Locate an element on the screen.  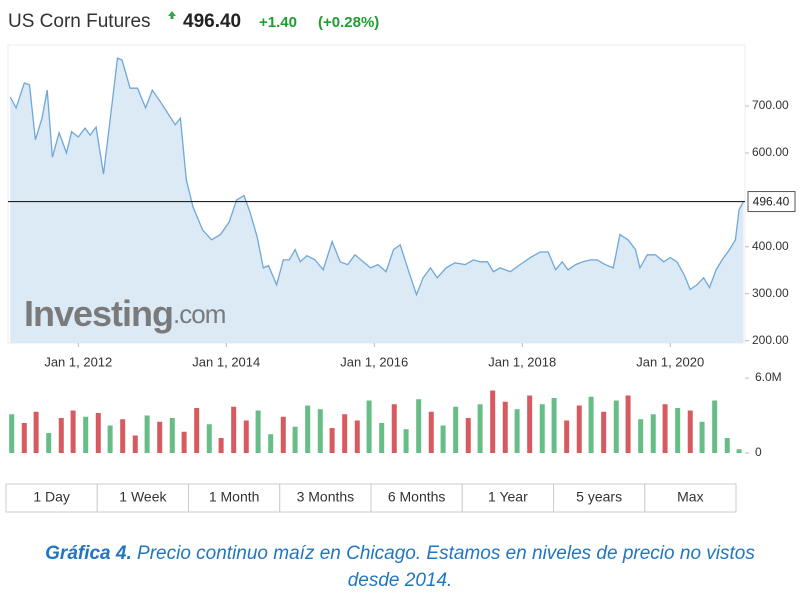
range-button-label: 1 Day is located at coordinates (51, 497).